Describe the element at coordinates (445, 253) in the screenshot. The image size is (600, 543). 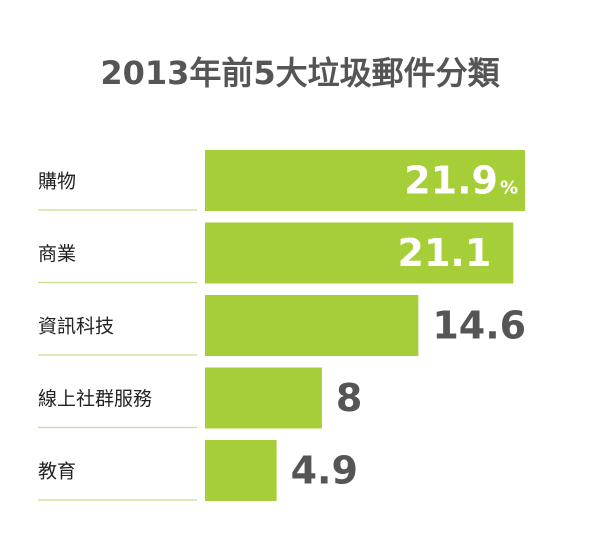
I see `value-label-2: 21.1` at that location.